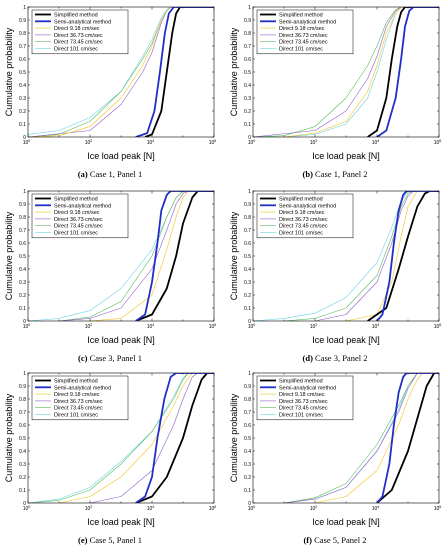 Image resolution: width=447 pixels, height=550 pixels. Describe the element at coordinates (27, 508) in the screenshot. I see `x-tick-label: 10⁰` at that location.